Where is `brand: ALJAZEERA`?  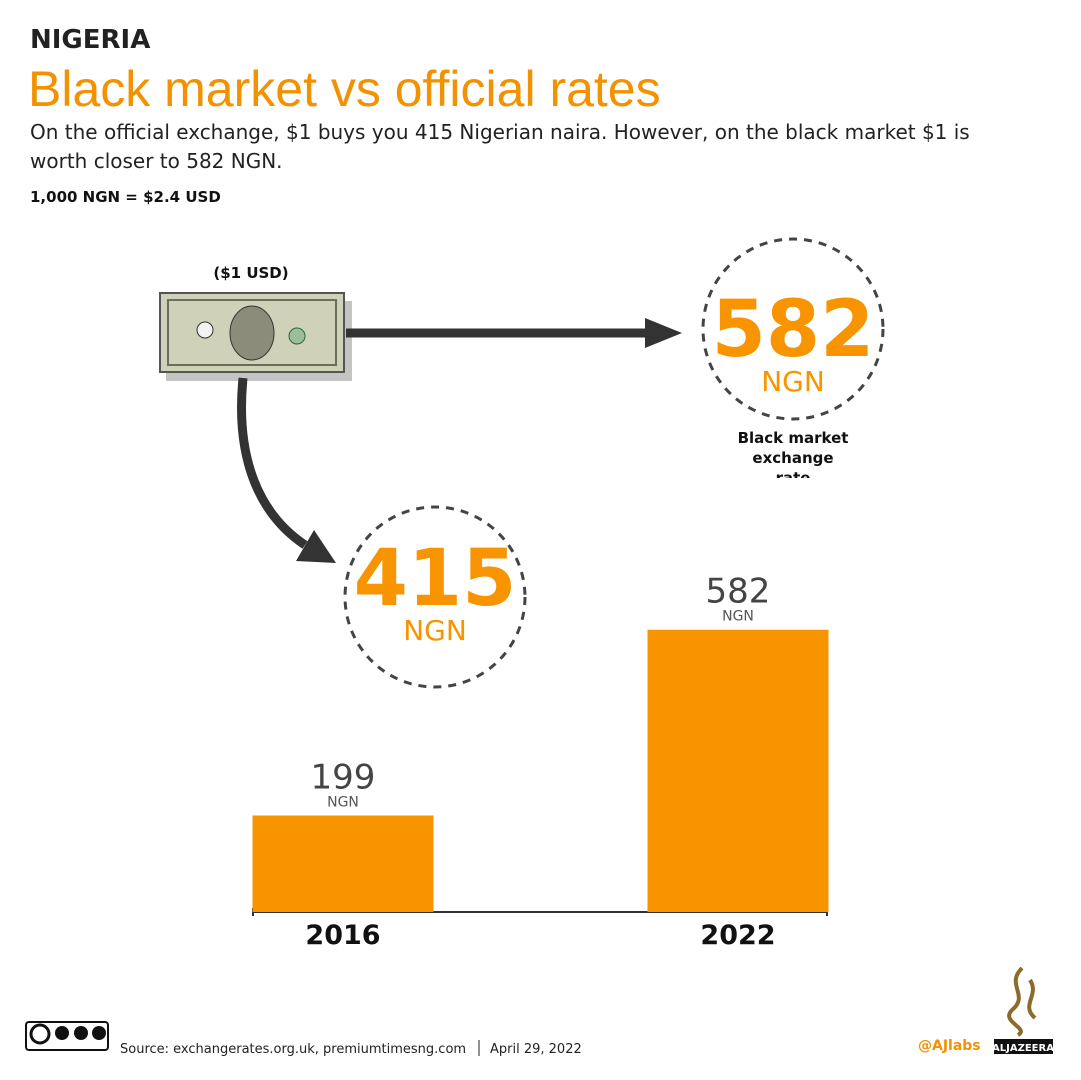 brand: ALJAZEERA is located at coordinates (1023, 1048).